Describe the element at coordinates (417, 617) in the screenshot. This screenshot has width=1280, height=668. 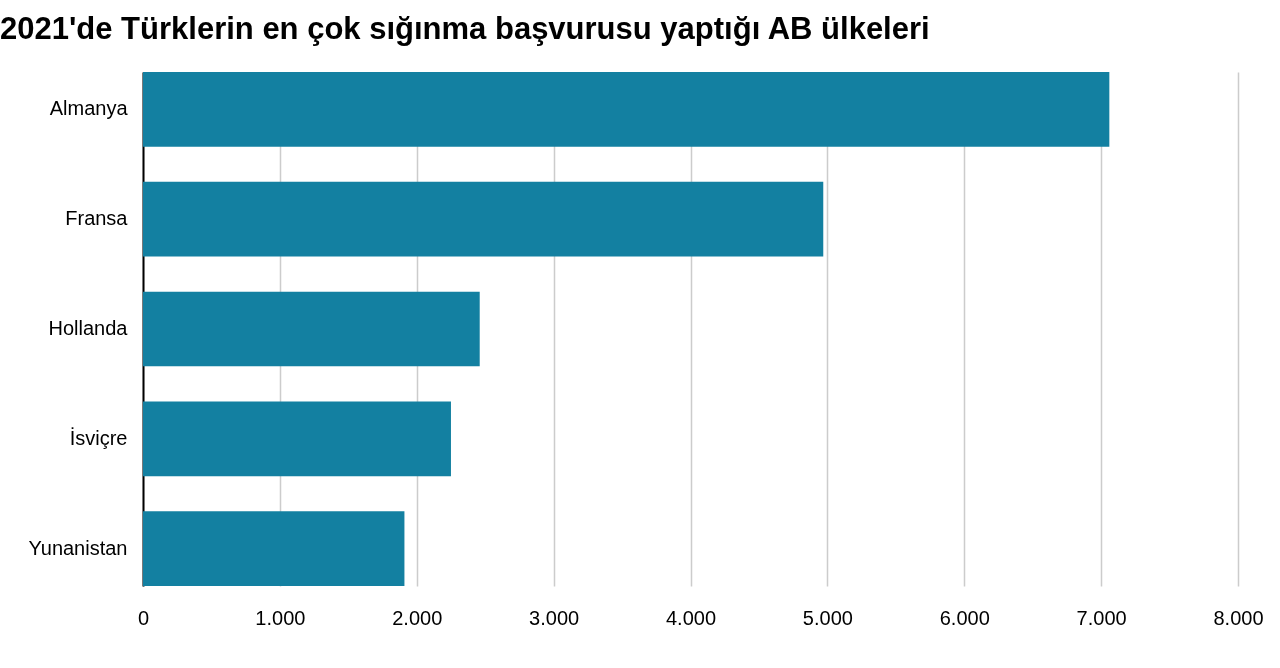
I see `x-tick-label: 2.000` at that location.